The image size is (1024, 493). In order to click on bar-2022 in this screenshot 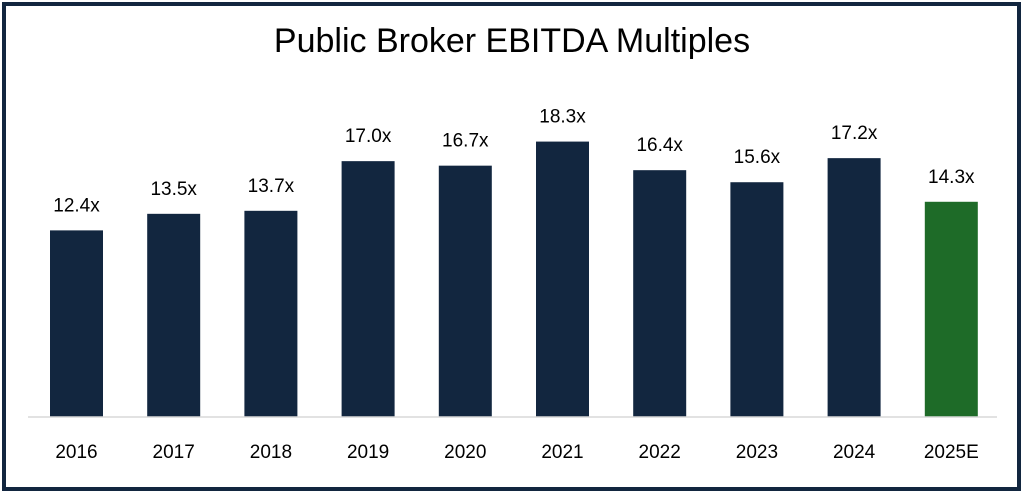, I will do `click(660, 293)`.